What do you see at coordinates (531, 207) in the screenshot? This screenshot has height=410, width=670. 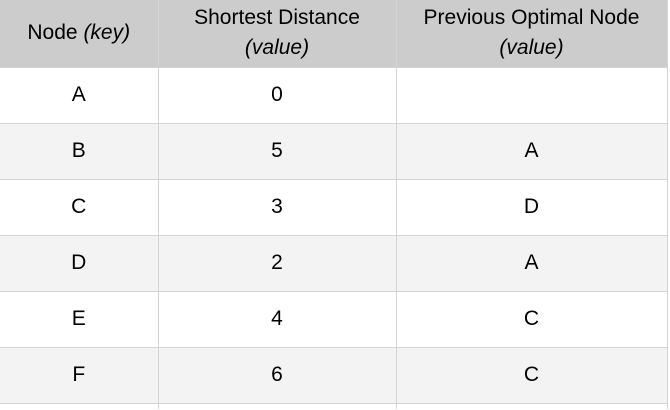 I see `previous-cell: D` at bounding box center [531, 207].